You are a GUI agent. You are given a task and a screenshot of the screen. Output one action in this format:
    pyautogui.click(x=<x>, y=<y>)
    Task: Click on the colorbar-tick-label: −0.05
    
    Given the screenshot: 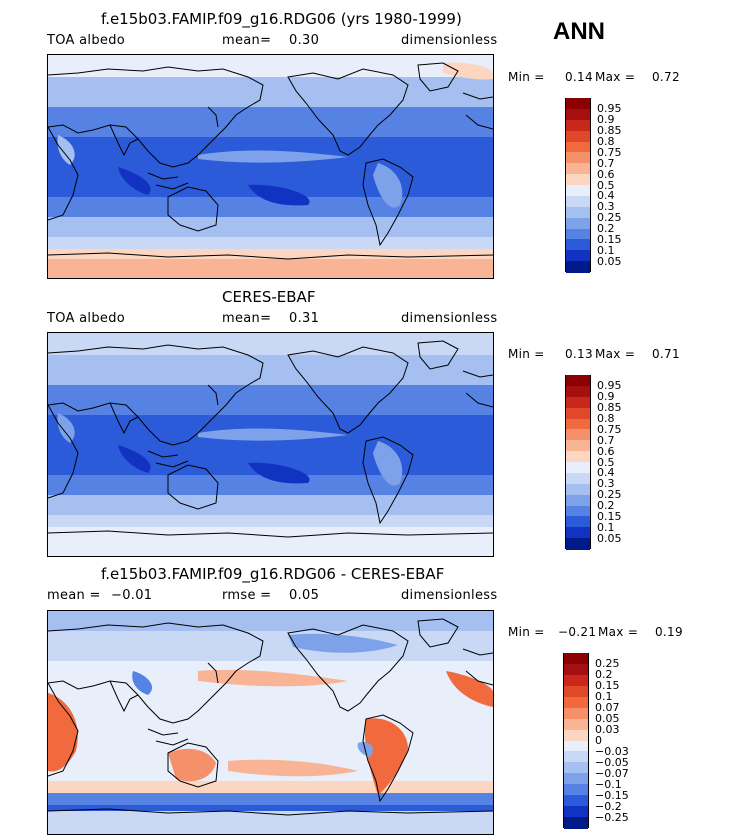 What is the action you would take?
    pyautogui.click(x=612, y=762)
    